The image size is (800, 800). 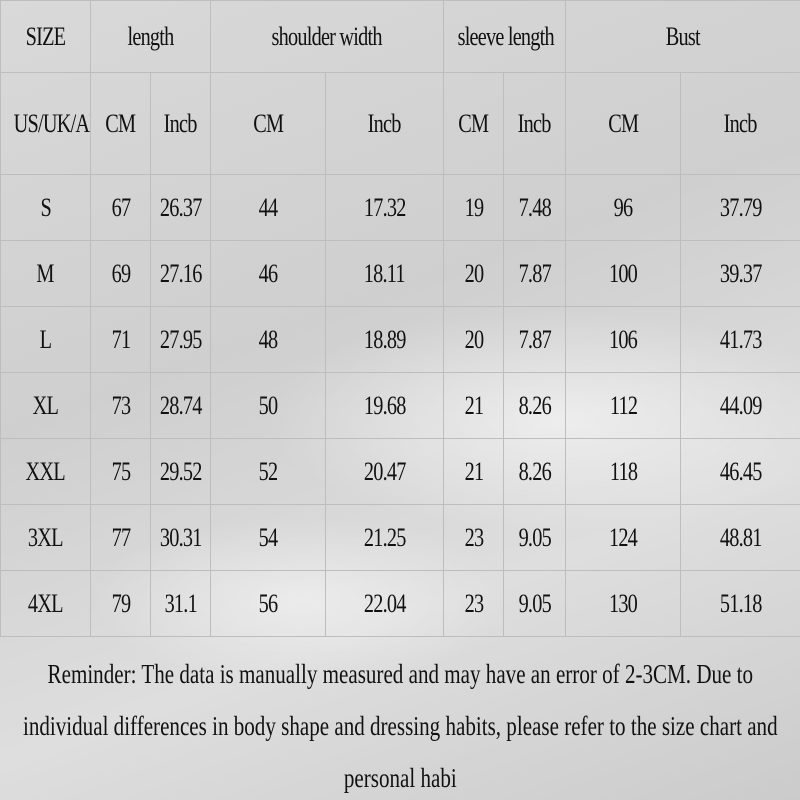 I want to click on table-row: XL 73 28.74 50 19.68 21 8.26 112 44.09, so click(x=400, y=405).